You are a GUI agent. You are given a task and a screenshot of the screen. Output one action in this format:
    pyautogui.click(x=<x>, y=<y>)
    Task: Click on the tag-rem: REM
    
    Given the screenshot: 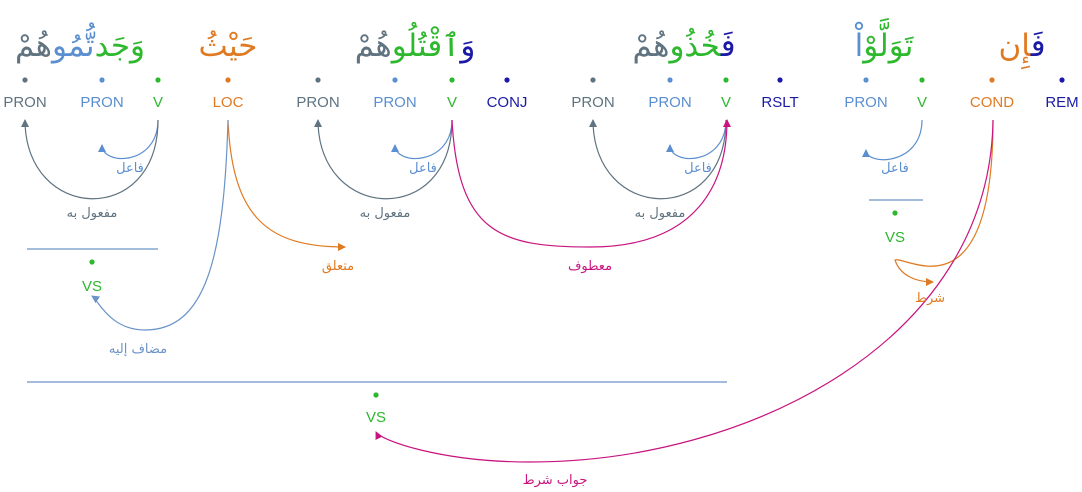 What is the action you would take?
    pyautogui.click(x=1061, y=102)
    